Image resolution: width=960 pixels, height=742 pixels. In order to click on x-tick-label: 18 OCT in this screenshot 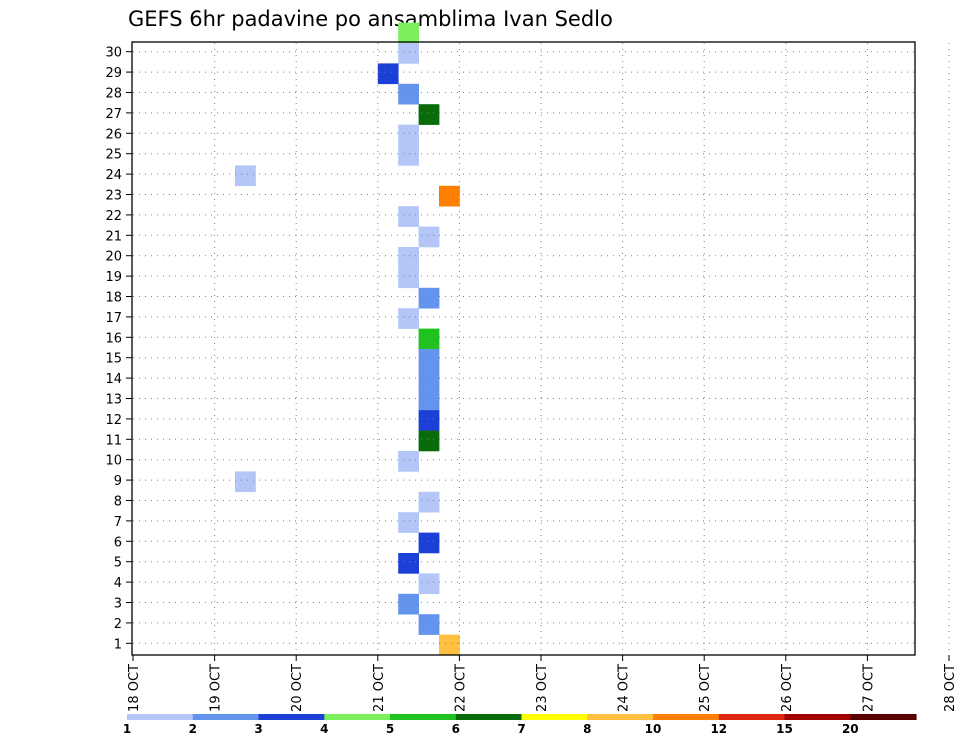, I will do `click(134, 688)`.